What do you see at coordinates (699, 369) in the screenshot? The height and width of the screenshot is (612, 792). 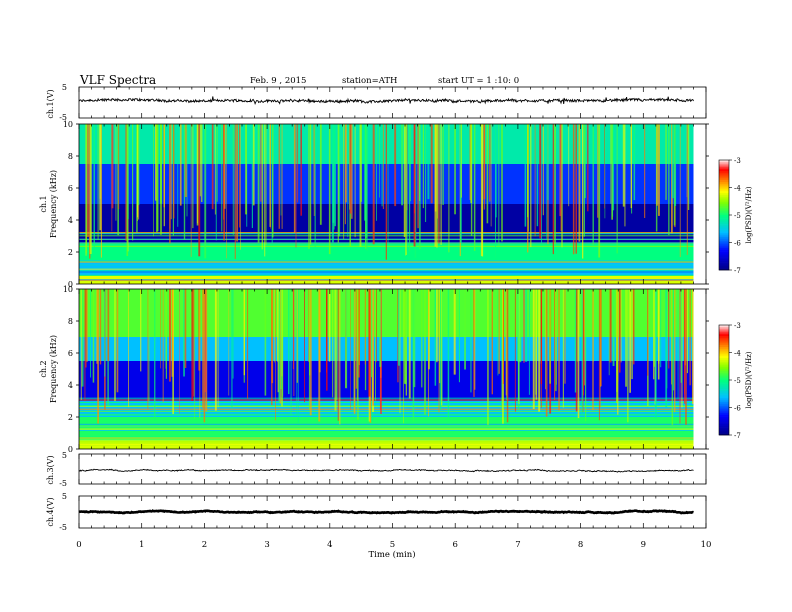 I see `ch2-spectrogram-no-data-area` at bounding box center [699, 369].